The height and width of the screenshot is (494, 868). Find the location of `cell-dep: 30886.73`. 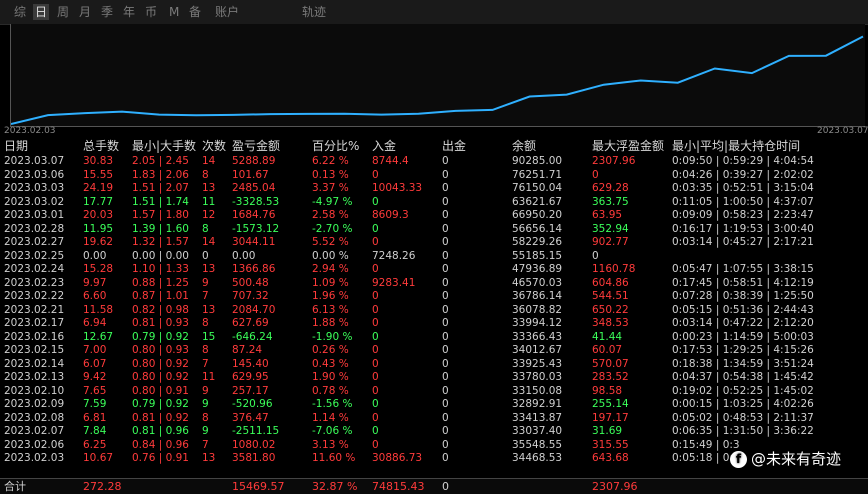

cell-dep: 30886.73 is located at coordinates (397, 458).